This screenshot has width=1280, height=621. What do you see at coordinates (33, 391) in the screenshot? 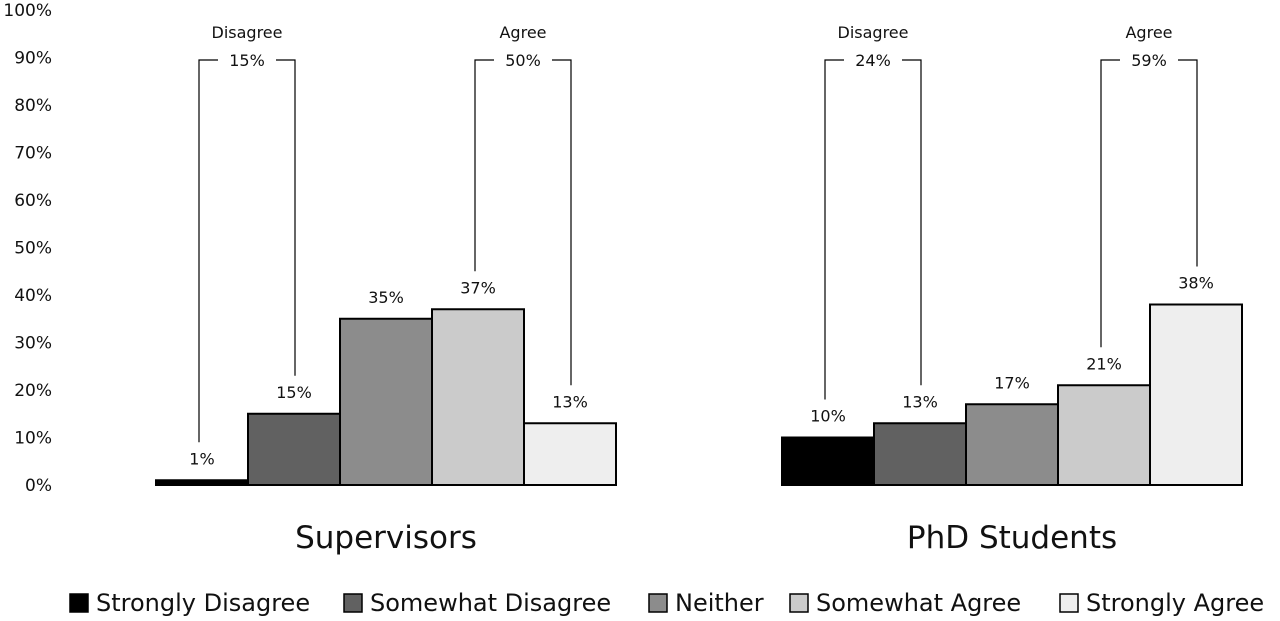
I see `y-tick-label: 20%` at bounding box center [33, 391].